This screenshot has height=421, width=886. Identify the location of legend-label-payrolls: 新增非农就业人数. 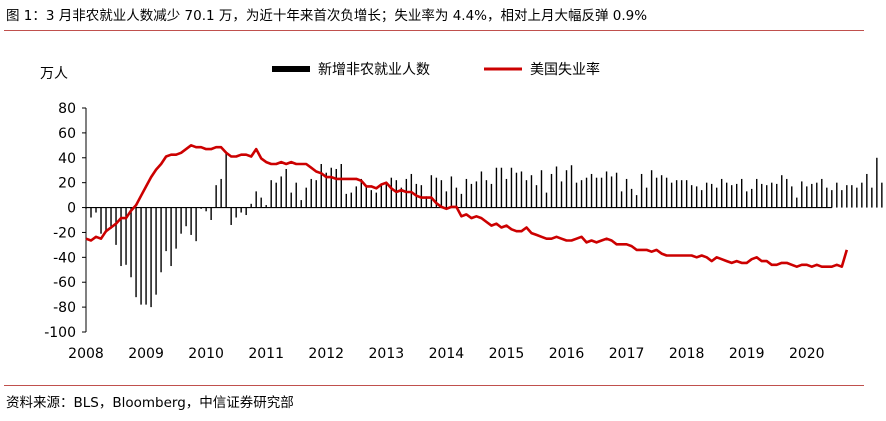
(374, 70).